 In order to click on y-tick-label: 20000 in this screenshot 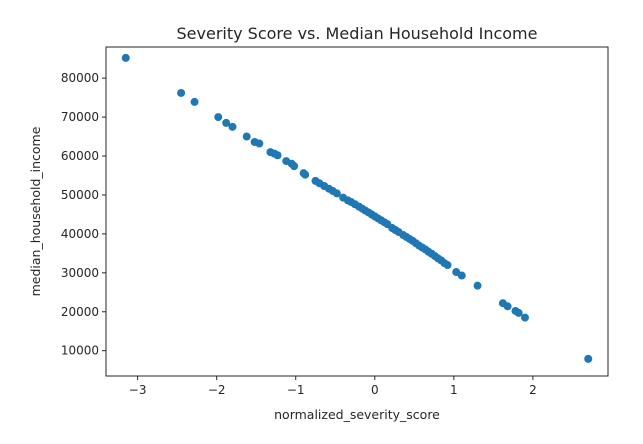, I will do `click(80, 312)`.